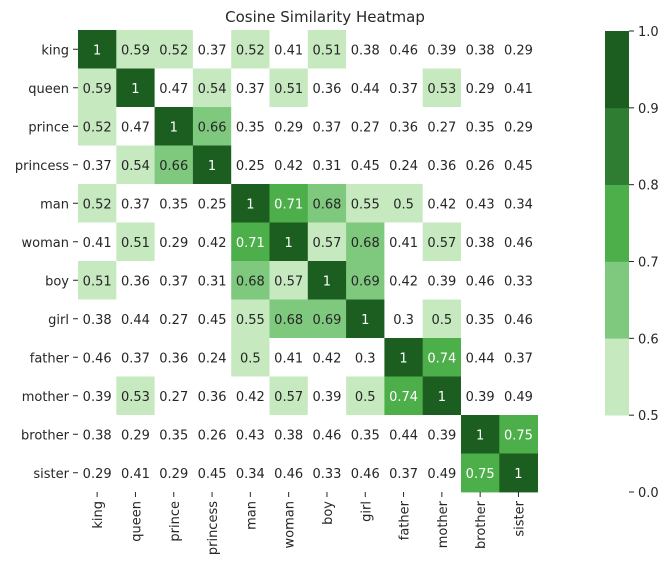 Image resolution: width=669 pixels, height=569 pixels. I want to click on cell-value-label: 0.39, so click(441, 50).